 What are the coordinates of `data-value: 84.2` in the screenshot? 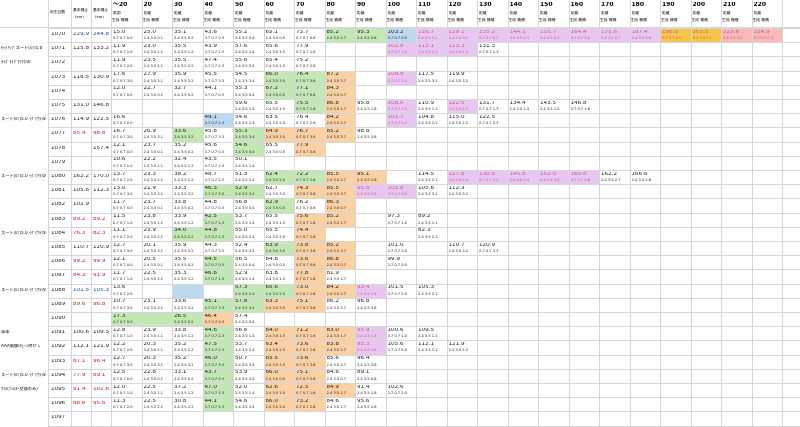 It's located at (332, 117).